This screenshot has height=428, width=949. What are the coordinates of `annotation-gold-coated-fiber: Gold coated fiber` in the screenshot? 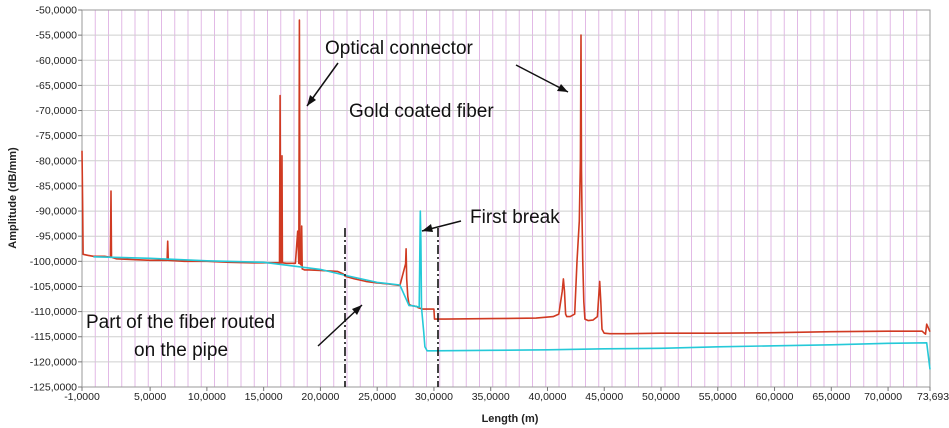 It's located at (421, 111).